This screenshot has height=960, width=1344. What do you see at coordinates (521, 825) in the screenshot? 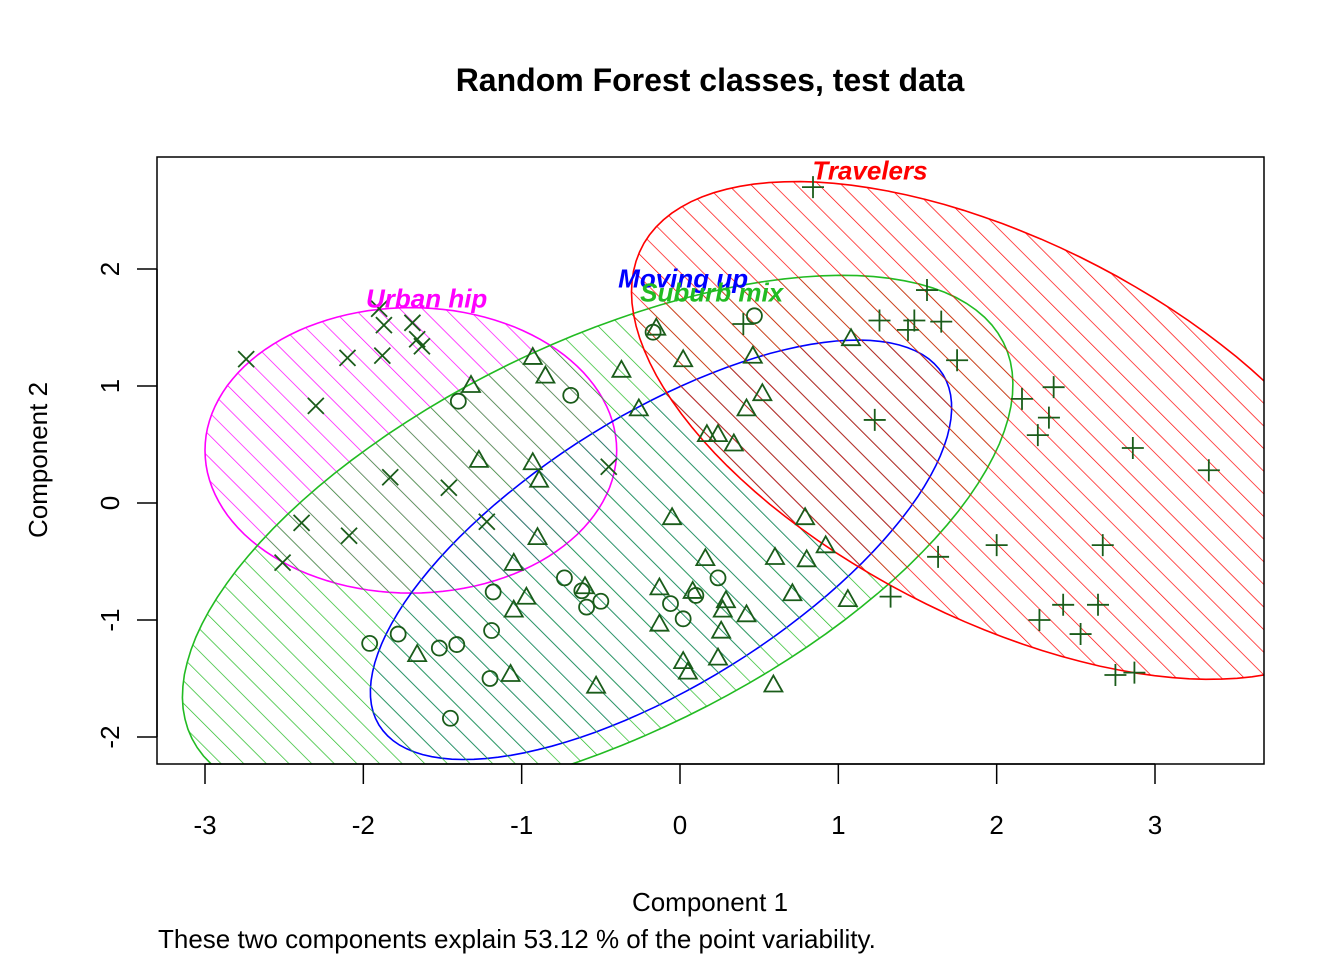
I see `x-tick-label: -1` at bounding box center [521, 825].